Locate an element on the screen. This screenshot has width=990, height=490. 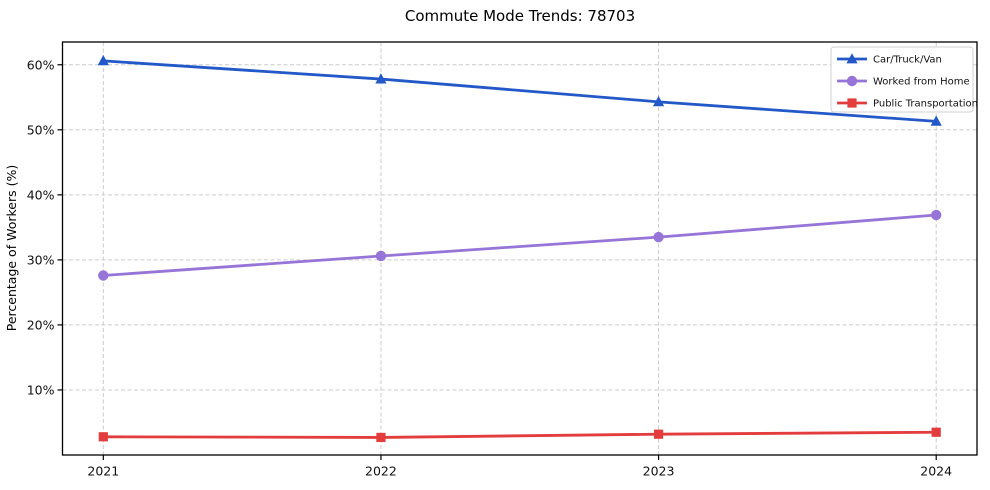
y-tick-label: 30% is located at coordinates (41, 259).